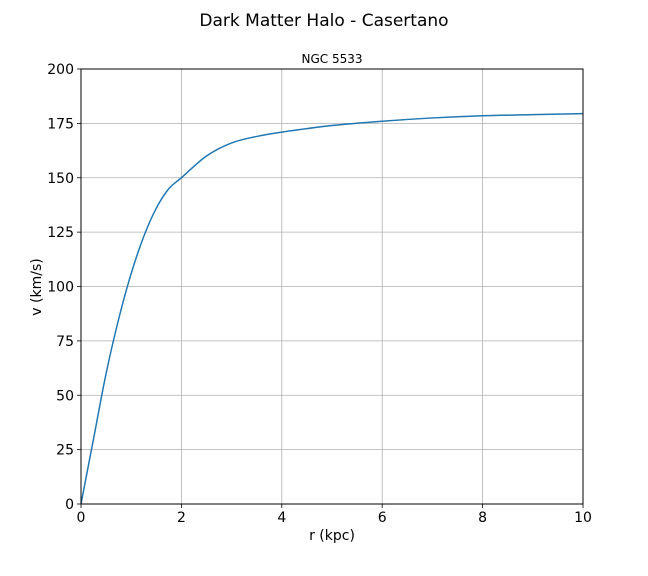  What do you see at coordinates (583, 518) in the screenshot?
I see `x-tick-label: 10` at bounding box center [583, 518].